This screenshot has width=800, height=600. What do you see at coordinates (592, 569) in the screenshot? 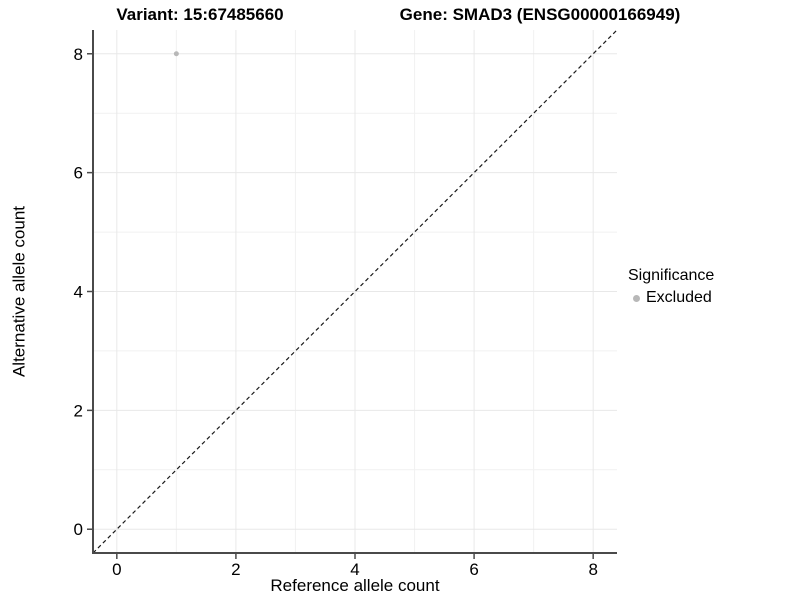
I see `x-tick-label: 8` at bounding box center [592, 569].